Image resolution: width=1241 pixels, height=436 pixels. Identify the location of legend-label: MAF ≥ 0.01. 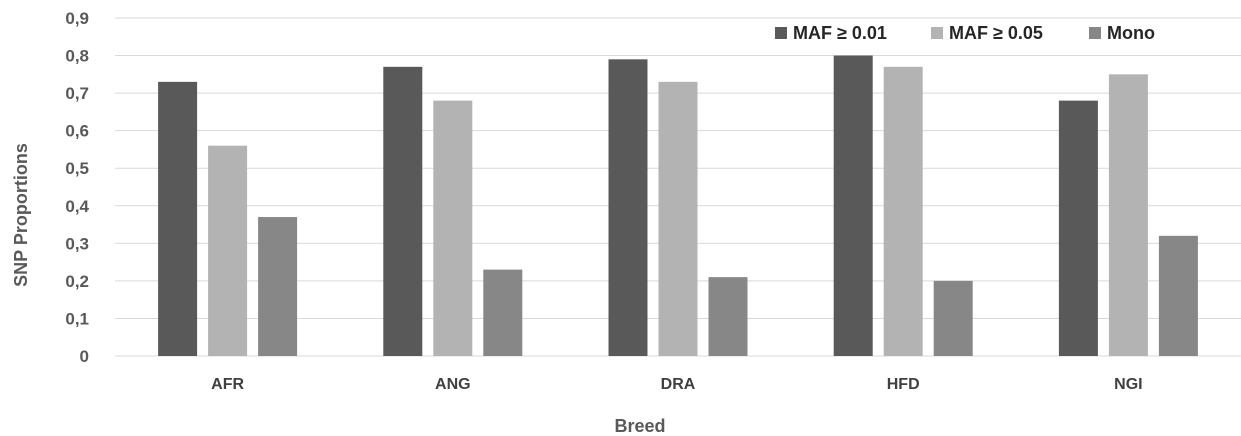
(840, 33).